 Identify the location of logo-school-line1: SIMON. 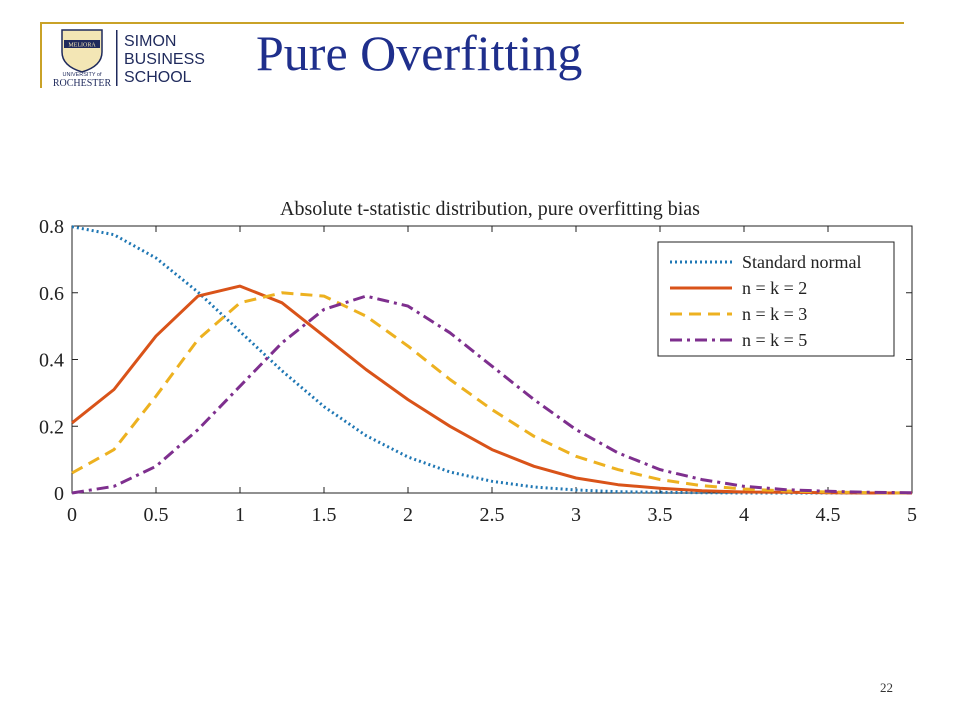
(150, 41).